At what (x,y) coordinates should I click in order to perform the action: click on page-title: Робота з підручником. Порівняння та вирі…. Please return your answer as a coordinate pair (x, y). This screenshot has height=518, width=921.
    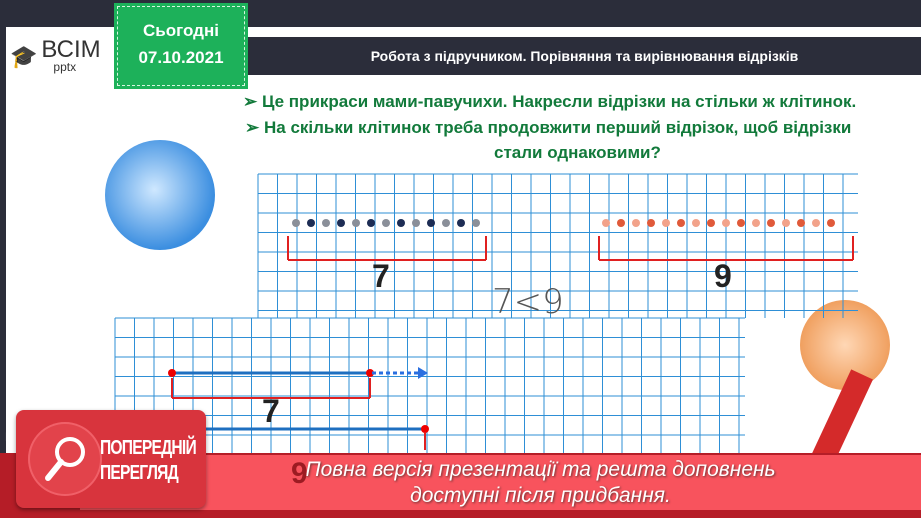
    Looking at the image, I should click on (584, 56).